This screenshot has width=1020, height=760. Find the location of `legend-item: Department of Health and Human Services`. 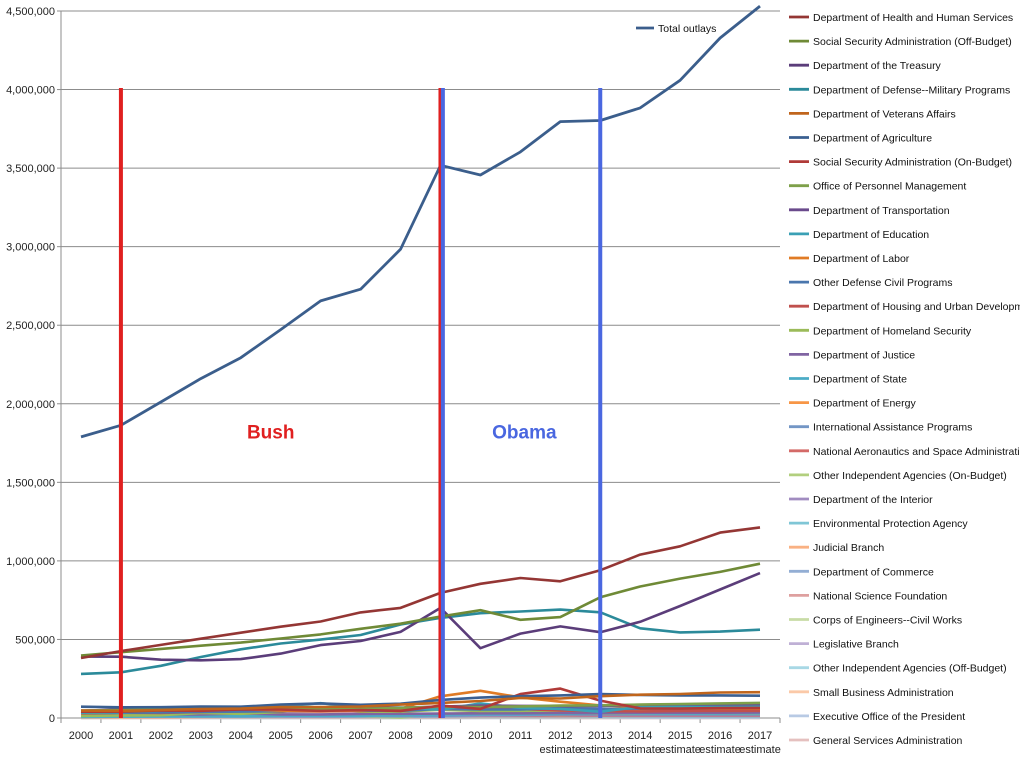

legend-item: Department of Health and Human Services is located at coordinates (901, 18).